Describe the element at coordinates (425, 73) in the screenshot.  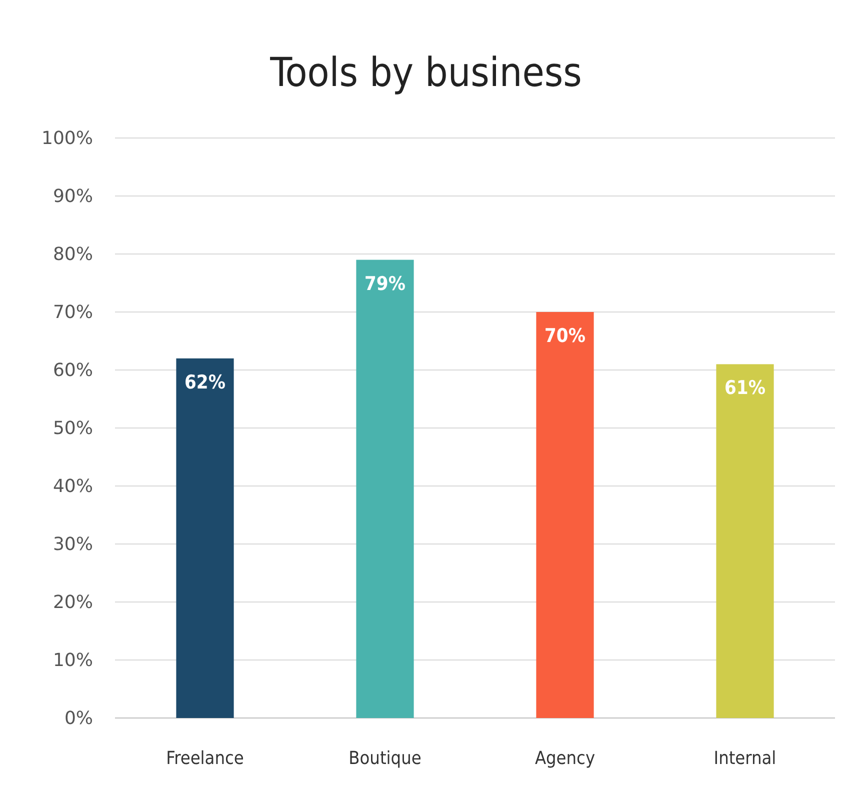
I see `chart-title: Tools by business` at that location.